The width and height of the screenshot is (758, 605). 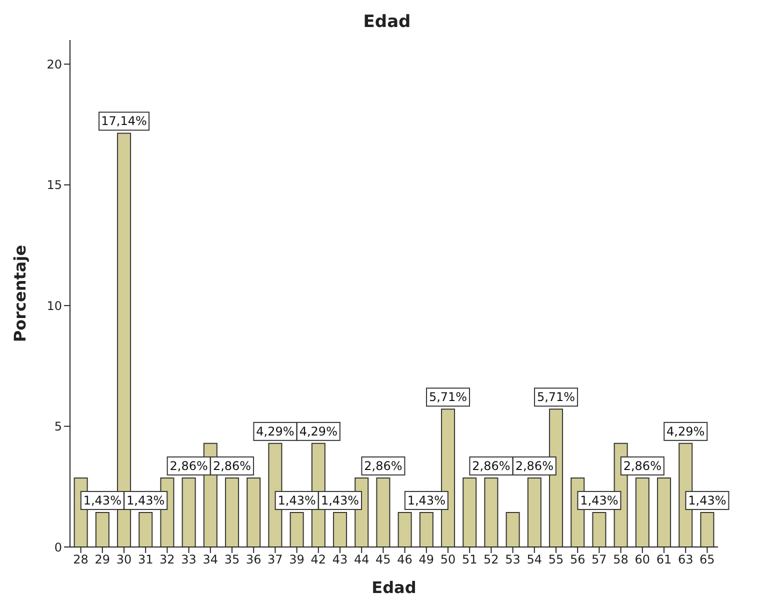 I want to click on x-tick-label: 55, so click(x=556, y=559).